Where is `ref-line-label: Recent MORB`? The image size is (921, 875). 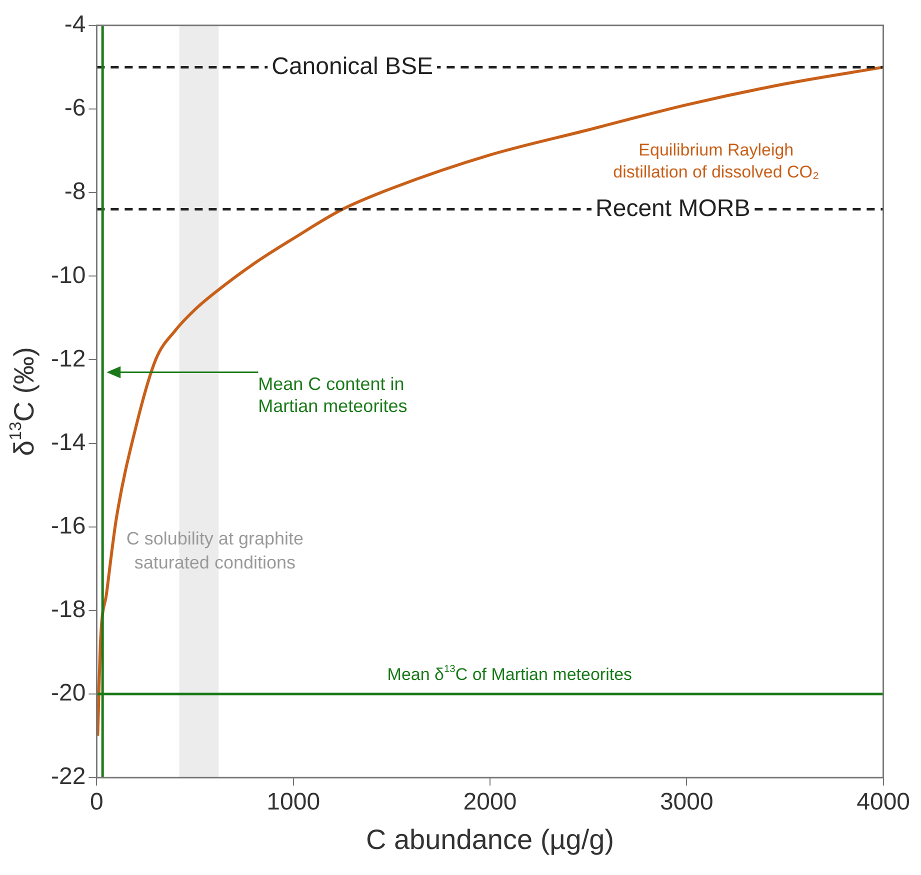
ref-line-label: Recent MORB is located at coordinates (673, 208).